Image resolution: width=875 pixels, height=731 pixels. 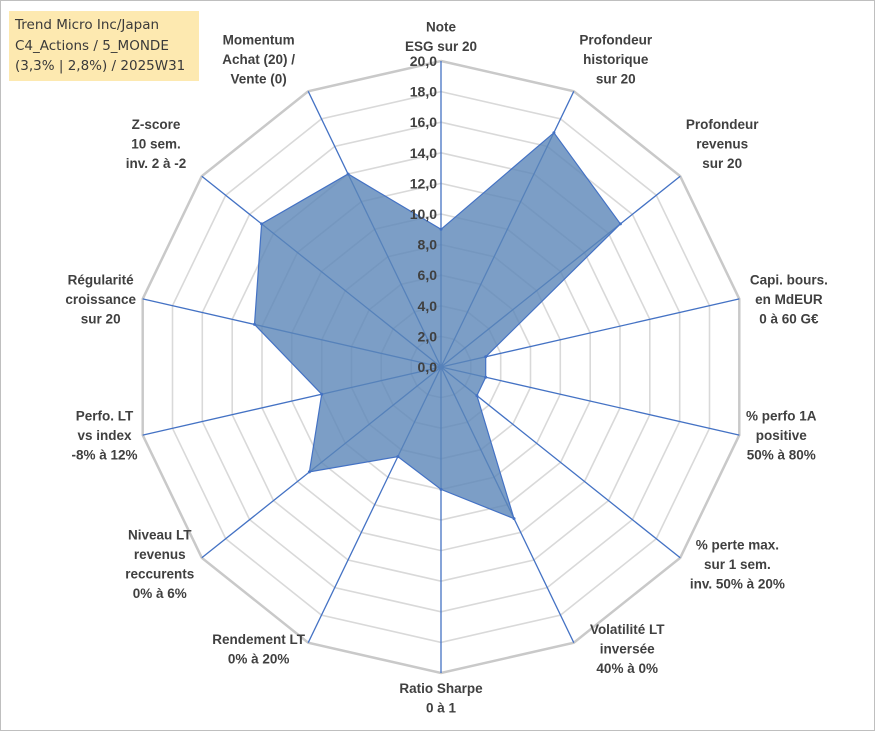 What do you see at coordinates (105, 416) in the screenshot?
I see `radar-axis-label-line: Perfo. LT` at bounding box center [105, 416].